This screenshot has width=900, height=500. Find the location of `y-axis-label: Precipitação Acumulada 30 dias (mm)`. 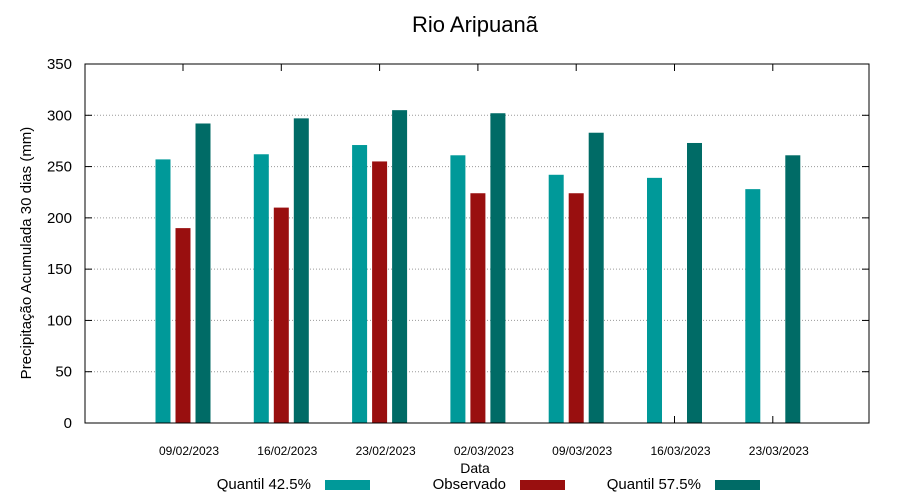

y-axis-label: Precipitação Acumulada 30 dias (mm) is located at coordinates (26, 253).